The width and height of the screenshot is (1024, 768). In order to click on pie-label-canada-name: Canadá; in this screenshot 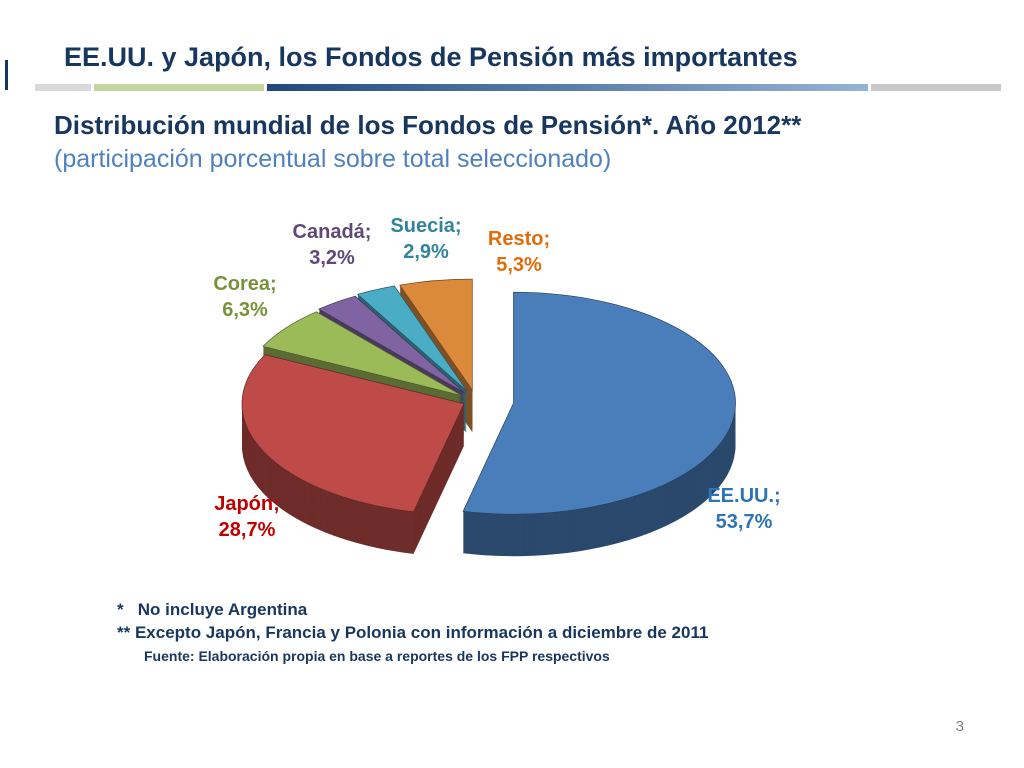, I will do `click(332, 232)`.